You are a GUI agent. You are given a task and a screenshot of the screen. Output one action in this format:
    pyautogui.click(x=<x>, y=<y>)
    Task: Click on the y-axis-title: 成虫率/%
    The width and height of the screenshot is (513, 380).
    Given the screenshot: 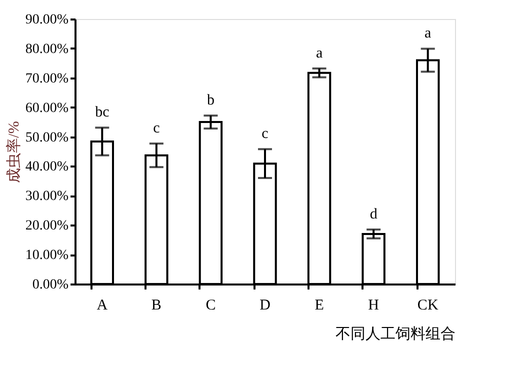 What is the action you would take?
    pyautogui.click(x=13, y=152)
    